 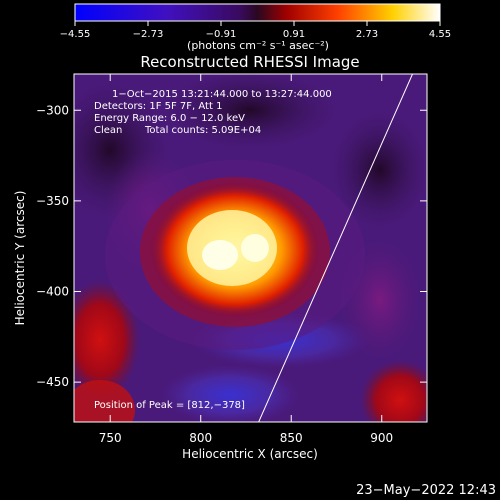 I want to click on colorbar-ticks: −4.55 −2.73 −0.91 0.91 2.73 4.55, so click(x=255, y=30).